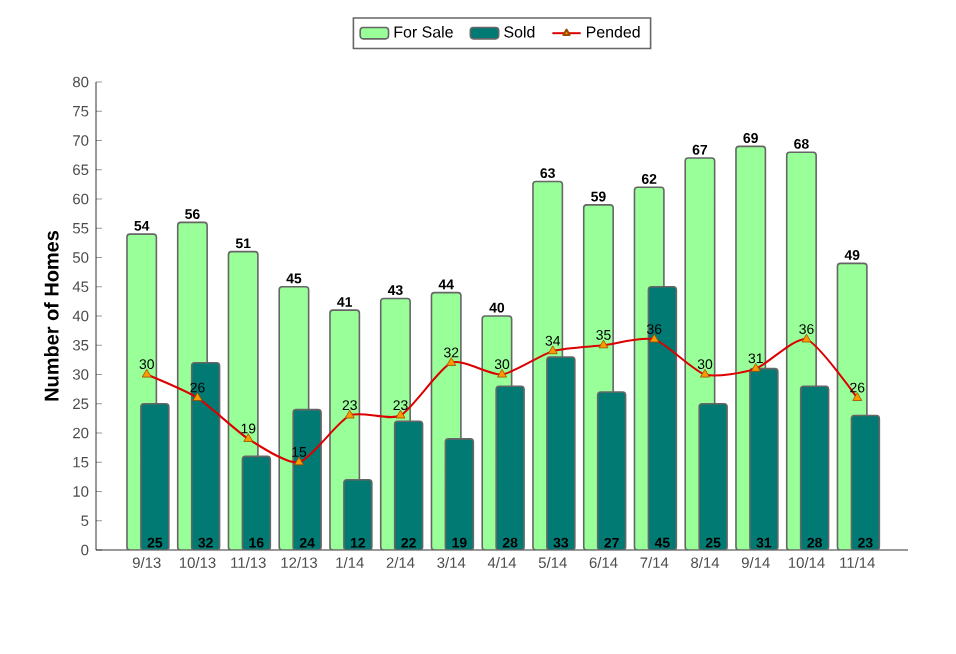  Describe the element at coordinates (51, 316) in the screenshot. I see `y-axis-title: Number of Homes` at that location.